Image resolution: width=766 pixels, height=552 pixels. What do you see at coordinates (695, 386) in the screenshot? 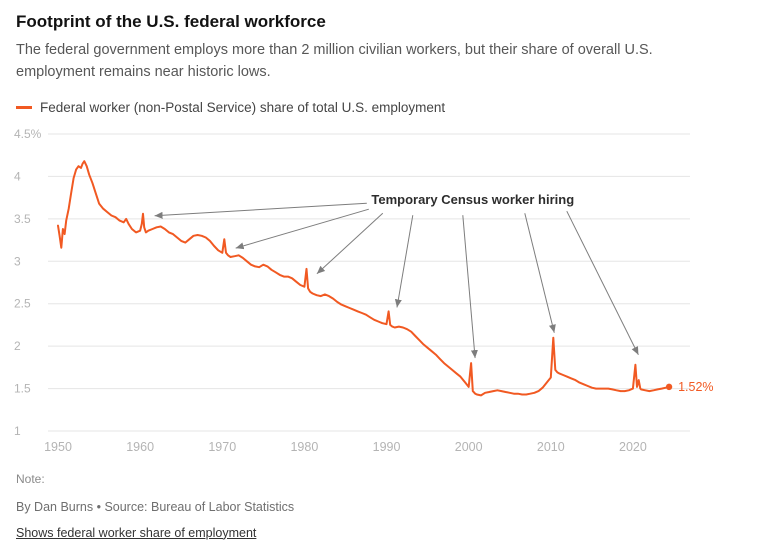
I see `end-value-label: 1.52%` at bounding box center [695, 386].